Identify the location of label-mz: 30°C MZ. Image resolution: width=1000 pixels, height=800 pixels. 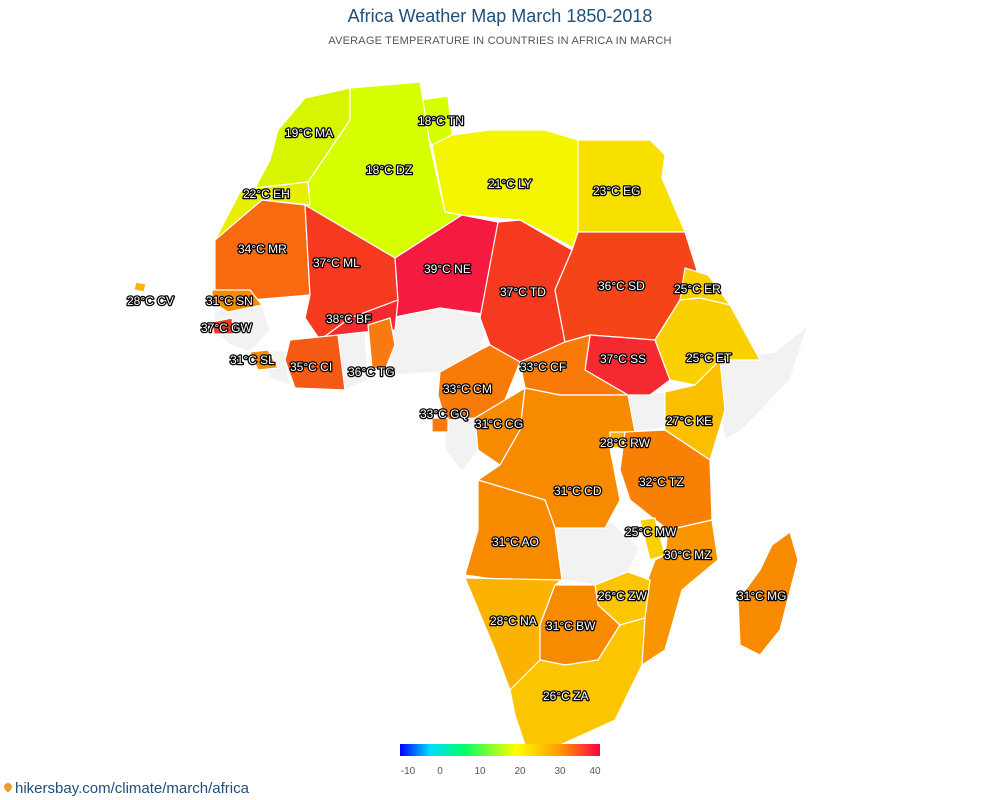
(687, 555).